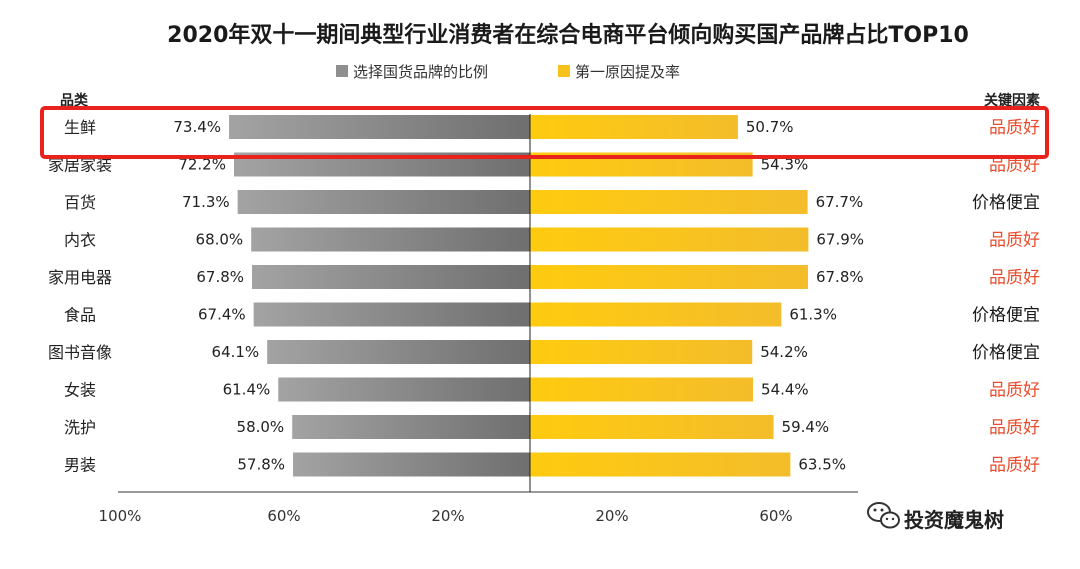  I want to click on value-label-right: 61.3%, so click(813, 315).